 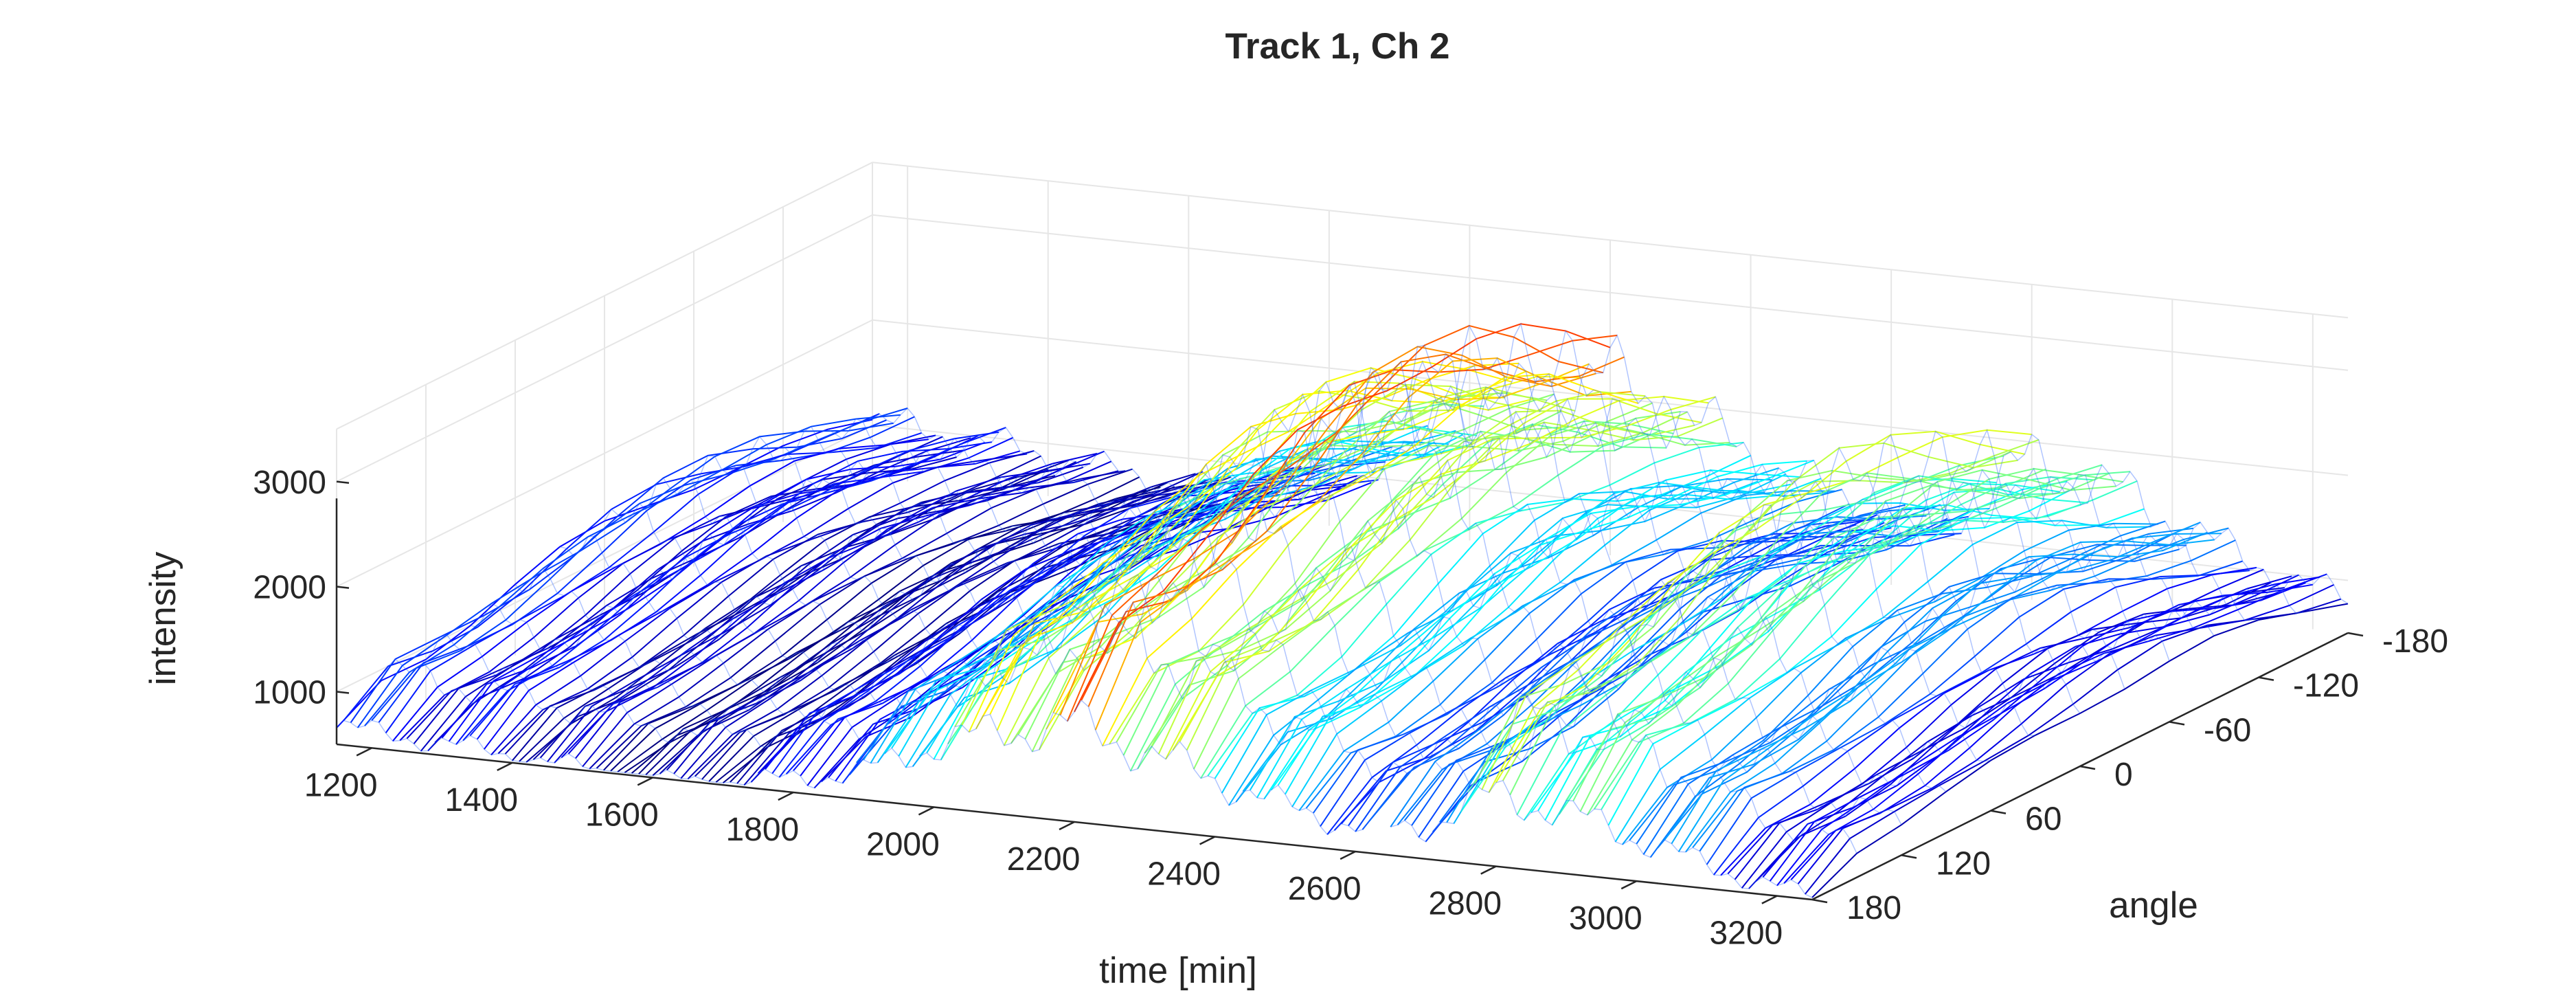 I want to click on x-tick-label: 2800, so click(x=1465, y=904).